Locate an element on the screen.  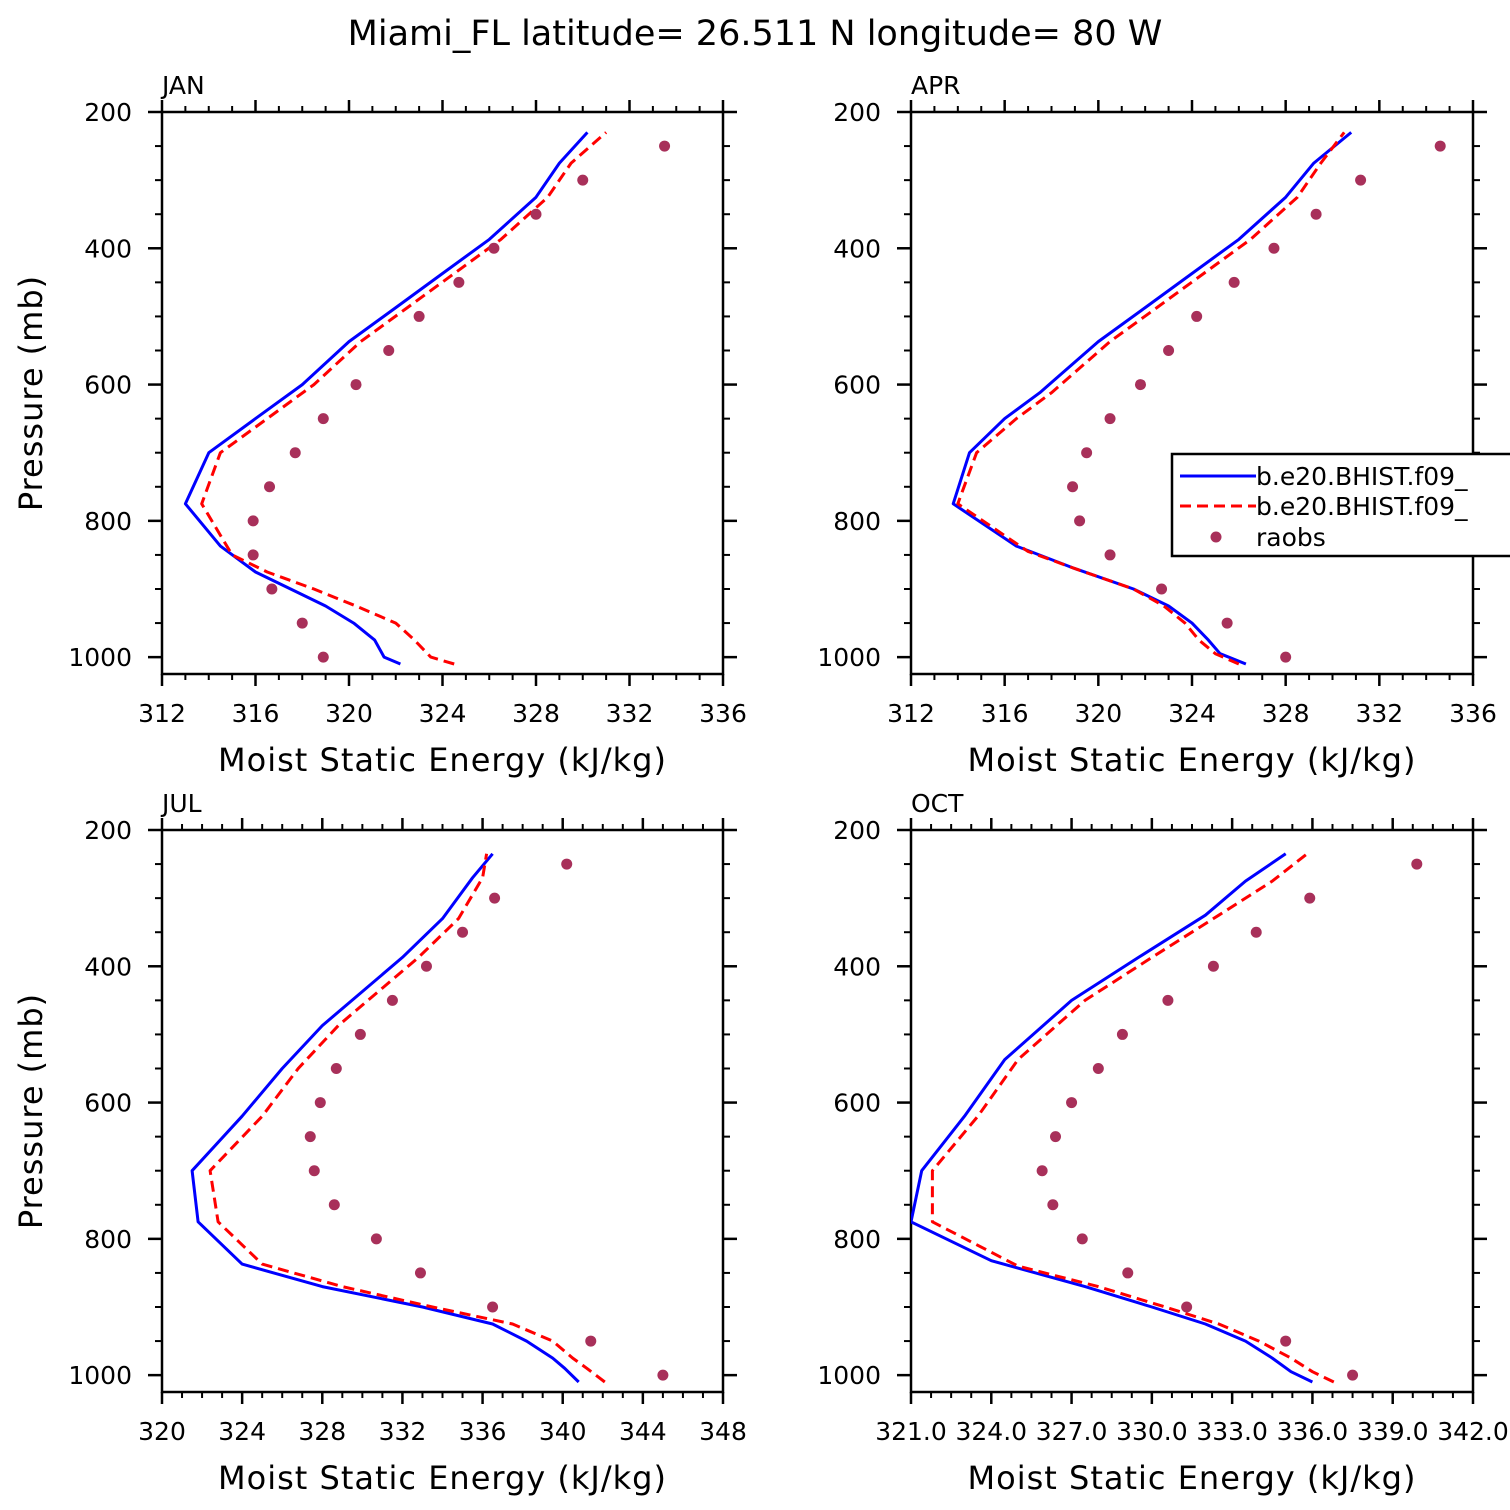
x-tick-label: 348 is located at coordinates (723, 1431).